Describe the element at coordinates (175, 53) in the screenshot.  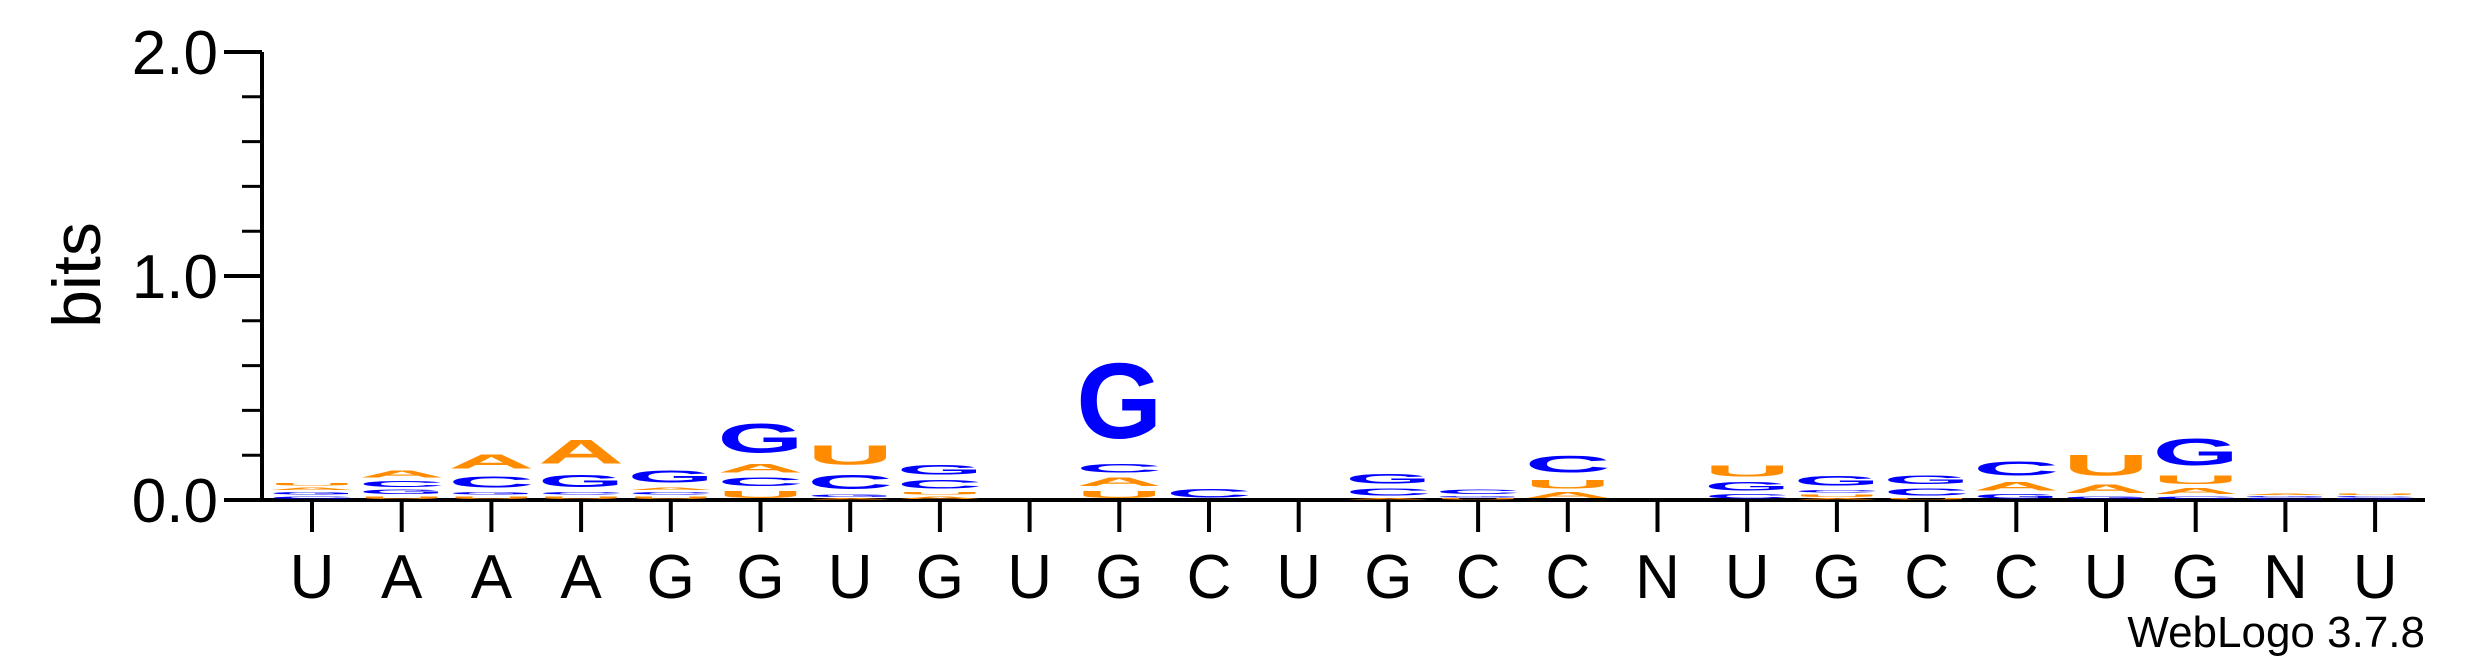
I see `y-tick-label: 2.0` at that location.